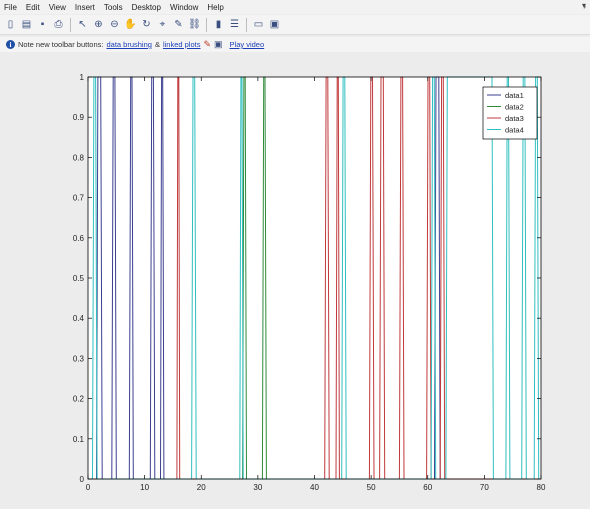 Image resolution: width=590 pixels, height=509 pixels. Describe the element at coordinates (98, 24) in the screenshot. I see `zoom-in-icon: ⊕` at that location.